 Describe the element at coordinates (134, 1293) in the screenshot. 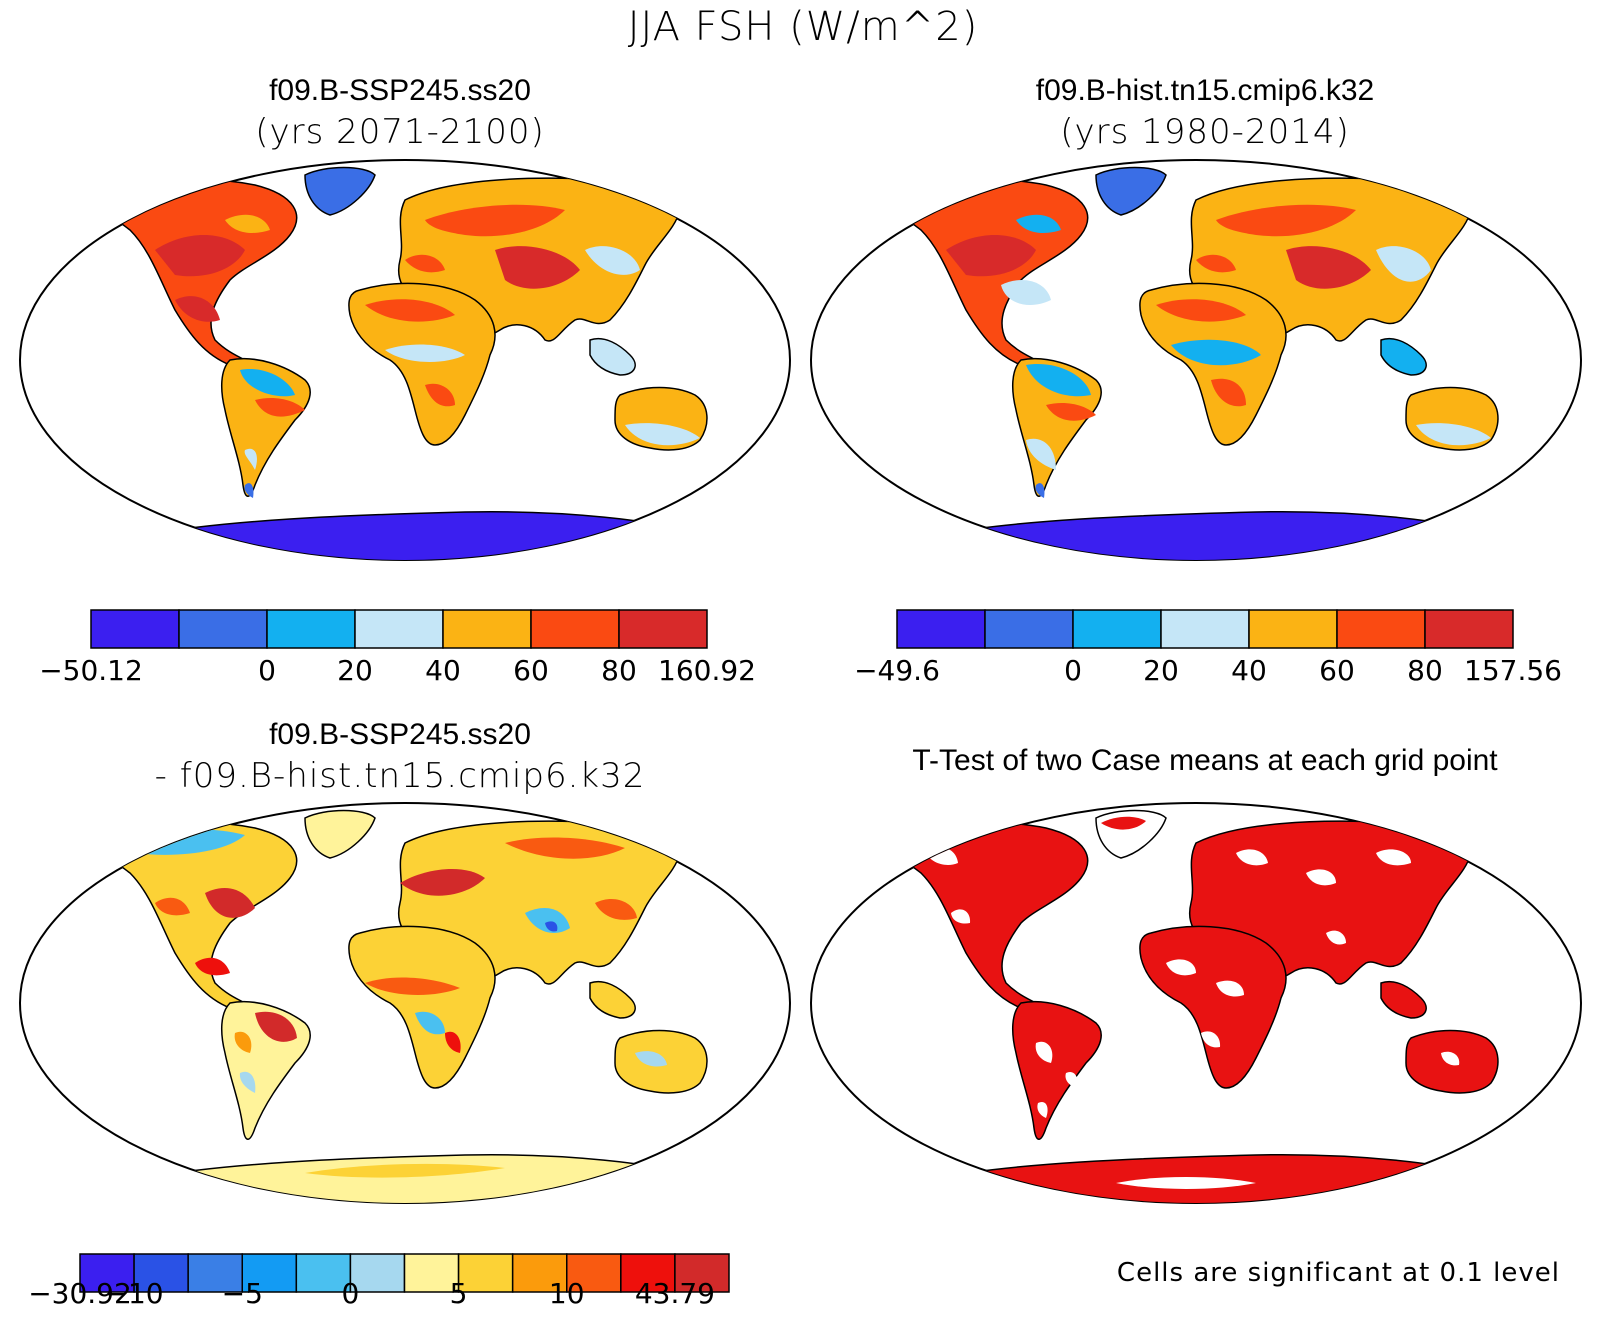

I see `colorbar-3-tick-label-1: −10` at that location.